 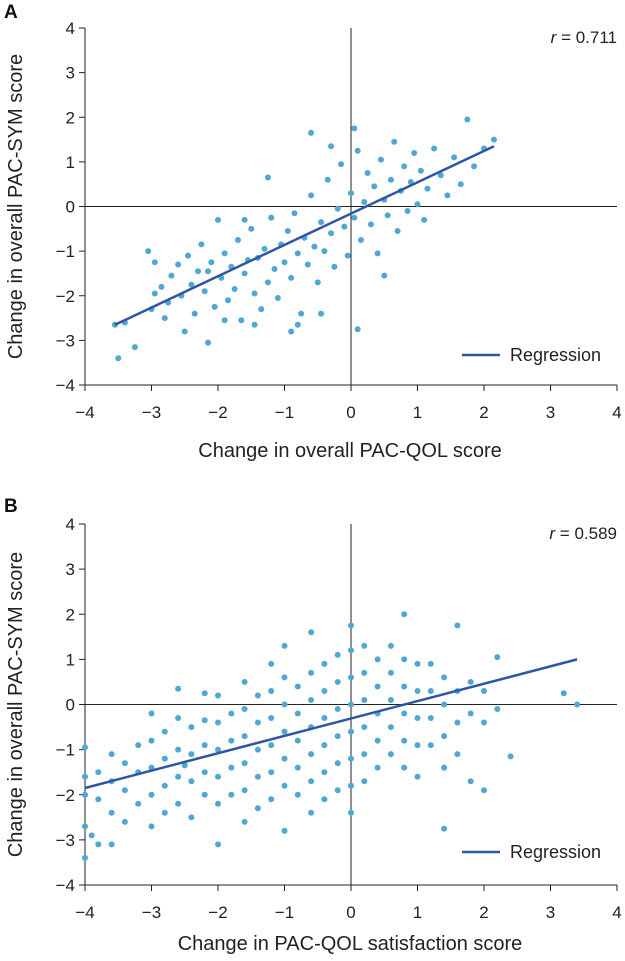 I want to click on correlation-value: = 0.711, so click(x=586, y=37).